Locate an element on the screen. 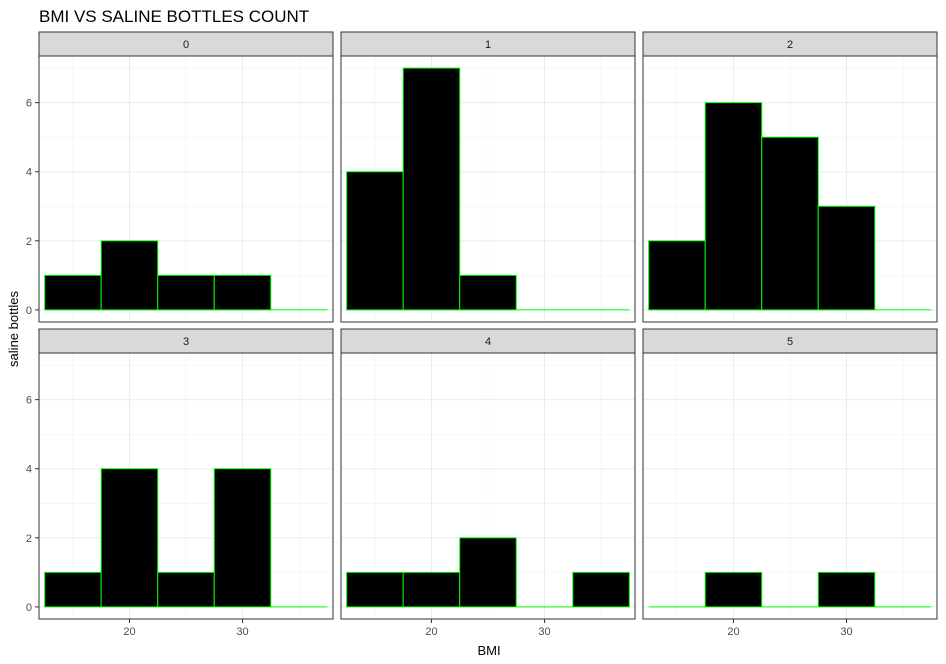 Image resolution: width=946 pixels, height=664 pixels. facet-strip-label: 5 is located at coordinates (790, 342).